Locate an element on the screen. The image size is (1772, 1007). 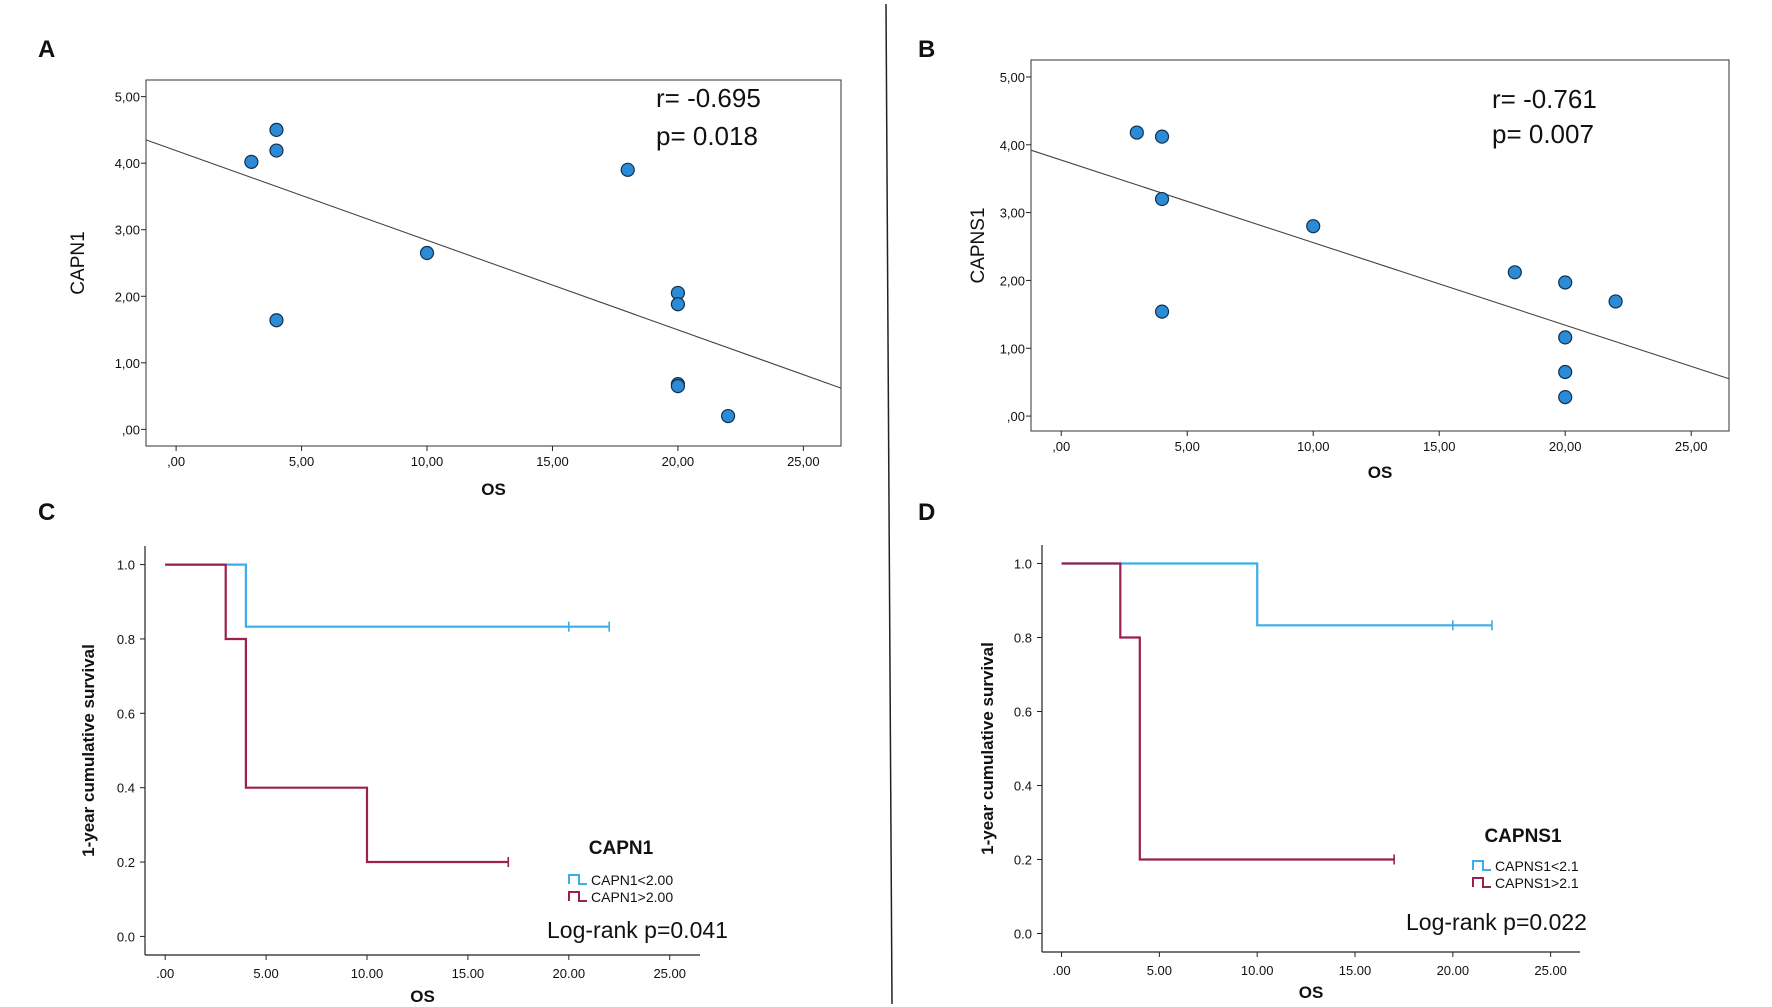
legend-title: CAPNS1 is located at coordinates (1523, 836).